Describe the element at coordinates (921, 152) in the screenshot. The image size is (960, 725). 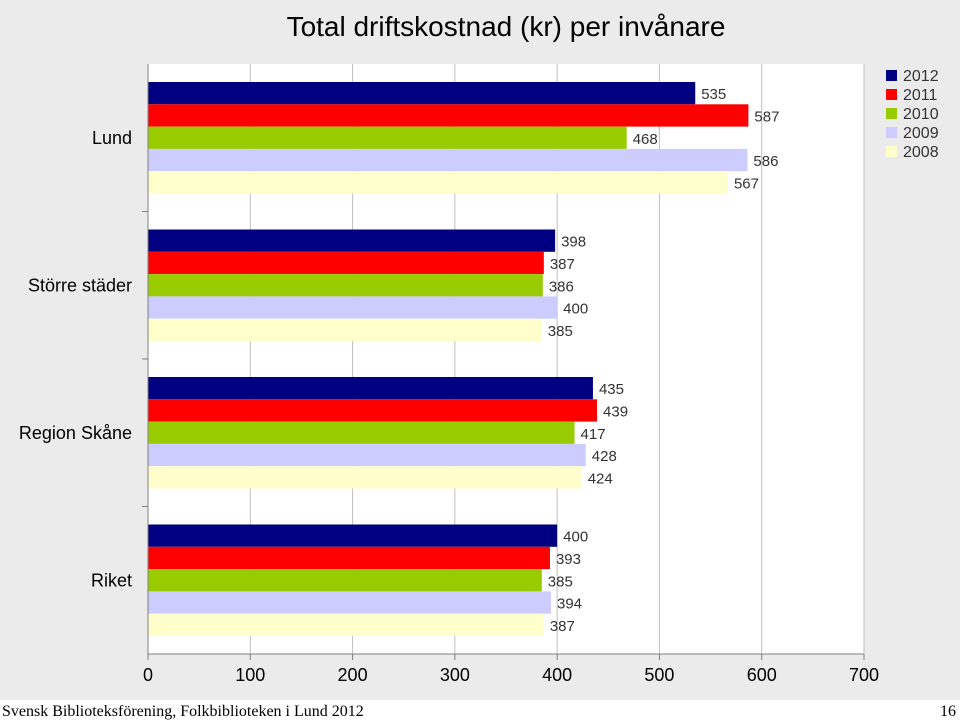
I see `legend-label: 2008` at that location.